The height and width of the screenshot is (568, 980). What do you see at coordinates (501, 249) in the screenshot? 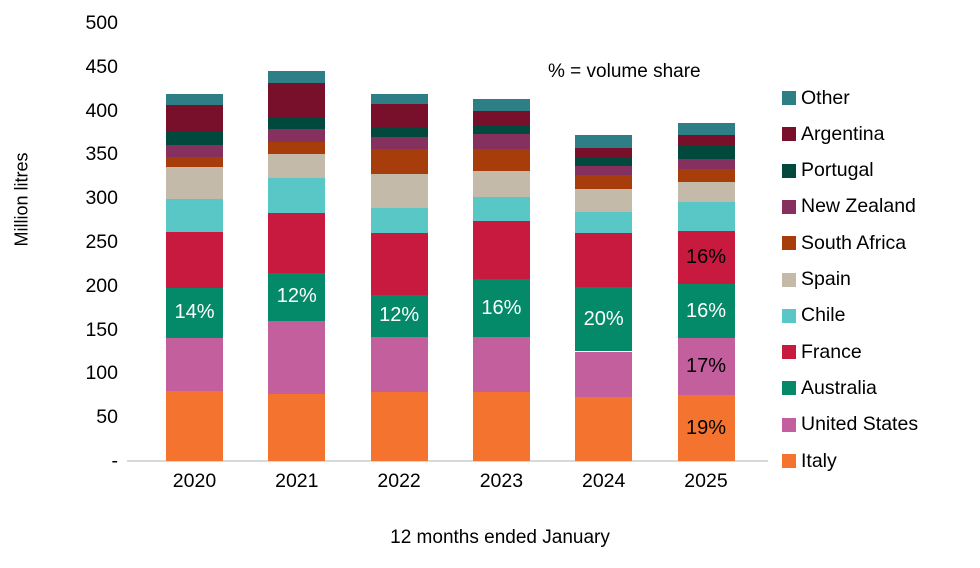
I see `bar-segment-2023-france` at bounding box center [501, 249].